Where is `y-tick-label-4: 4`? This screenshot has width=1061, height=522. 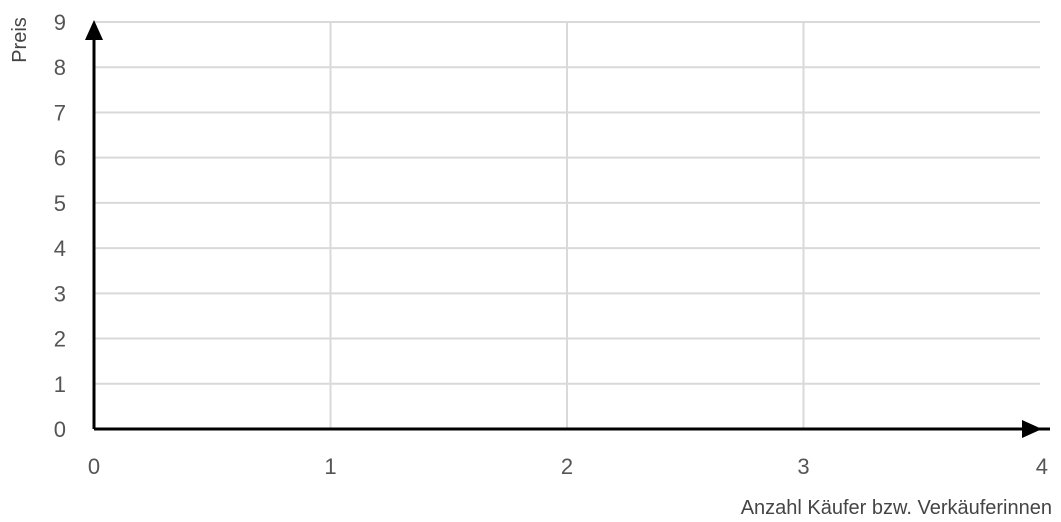
y-tick-label-4: 4 is located at coordinates (60, 248).